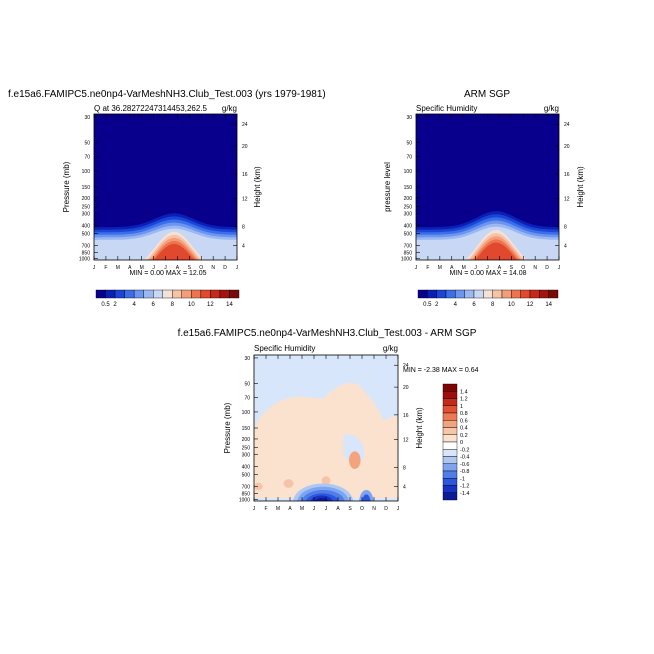 Image resolution: width=654 pixels, height=654 pixels. What do you see at coordinates (408, 172) in the screenshot?
I see `panel-obs-pressure-tick-label: 100` at bounding box center [408, 172].